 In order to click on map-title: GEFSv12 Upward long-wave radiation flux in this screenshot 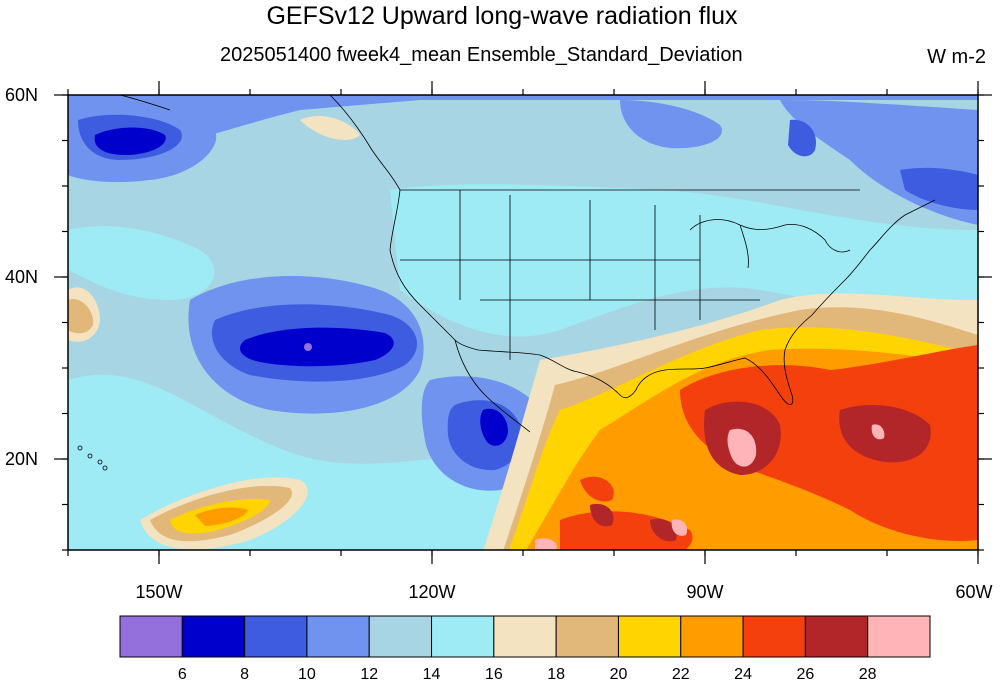, I will do `click(502, 16)`.